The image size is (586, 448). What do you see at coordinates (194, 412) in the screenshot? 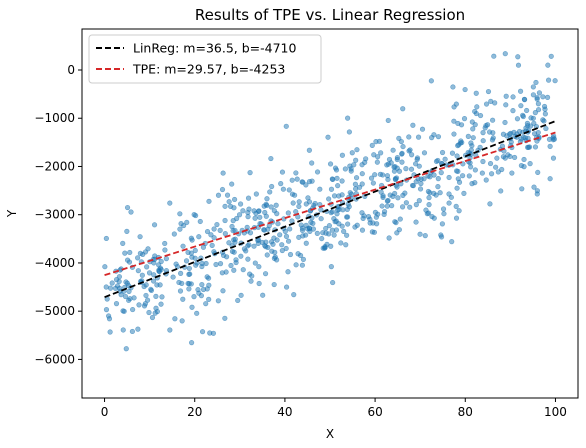
I see `x-tick-label: 20` at bounding box center [194, 412].